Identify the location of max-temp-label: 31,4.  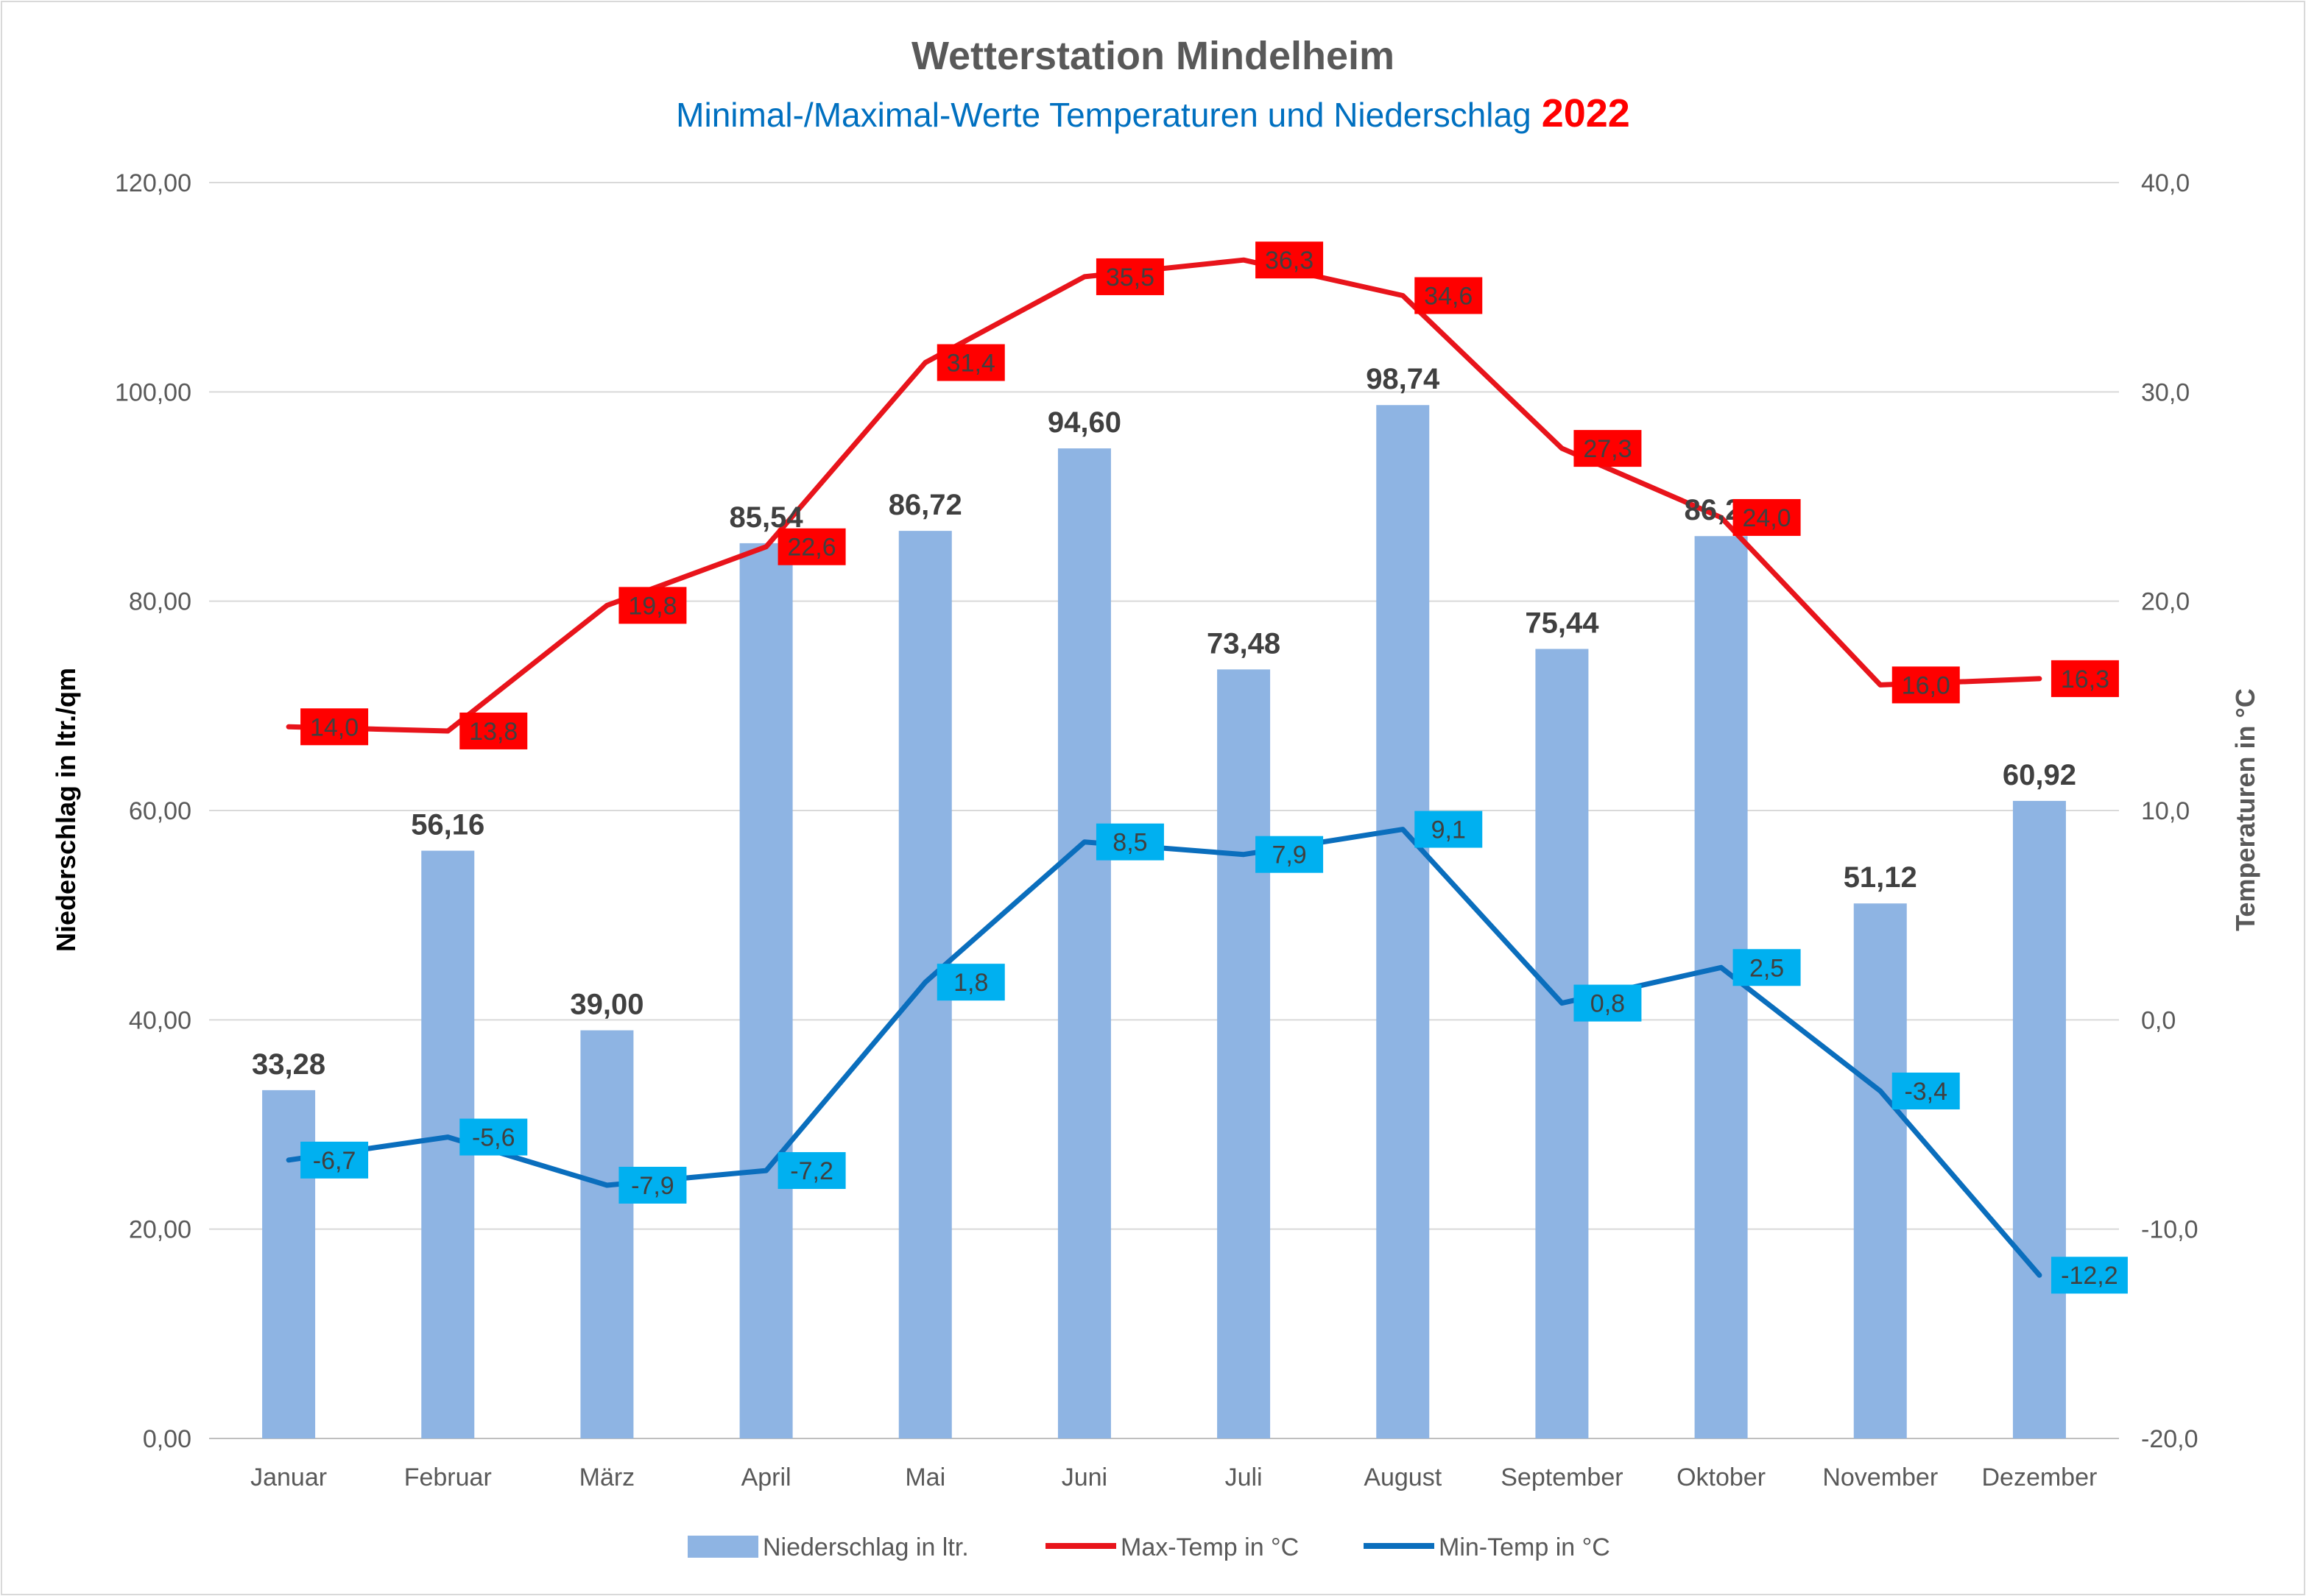
(971, 364).